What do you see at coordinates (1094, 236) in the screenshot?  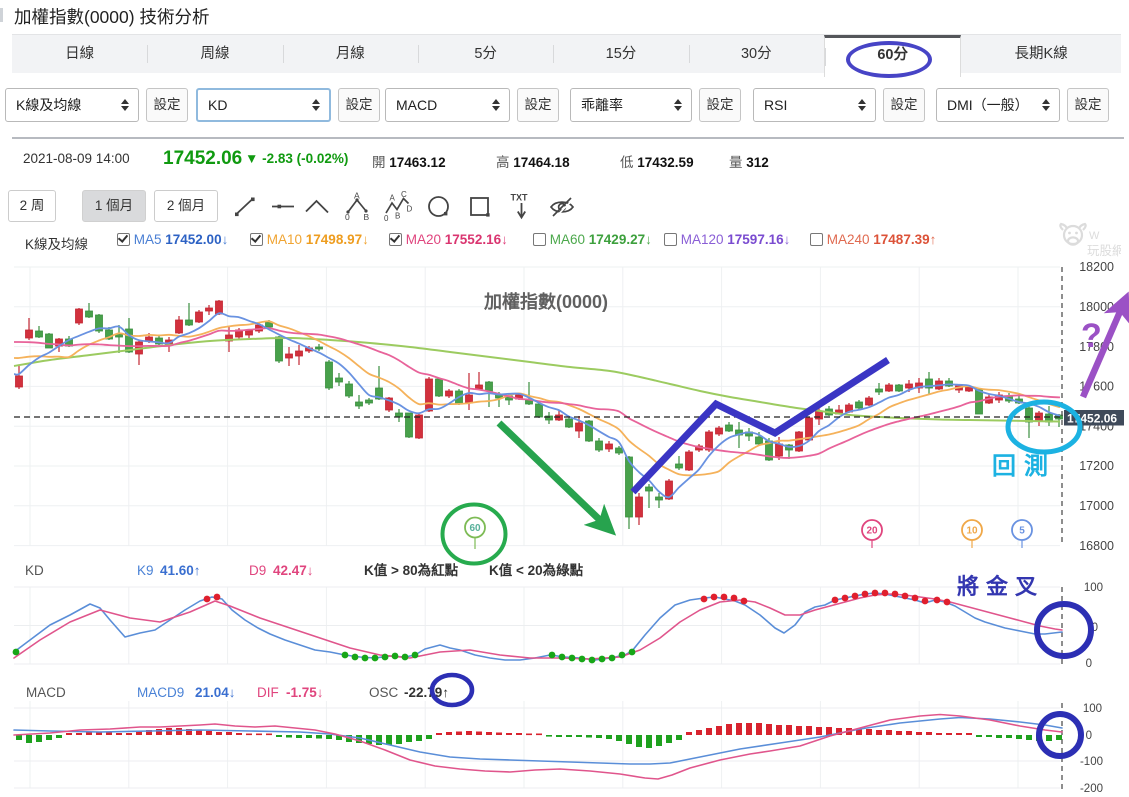 I see `svg-text: W` at bounding box center [1094, 236].